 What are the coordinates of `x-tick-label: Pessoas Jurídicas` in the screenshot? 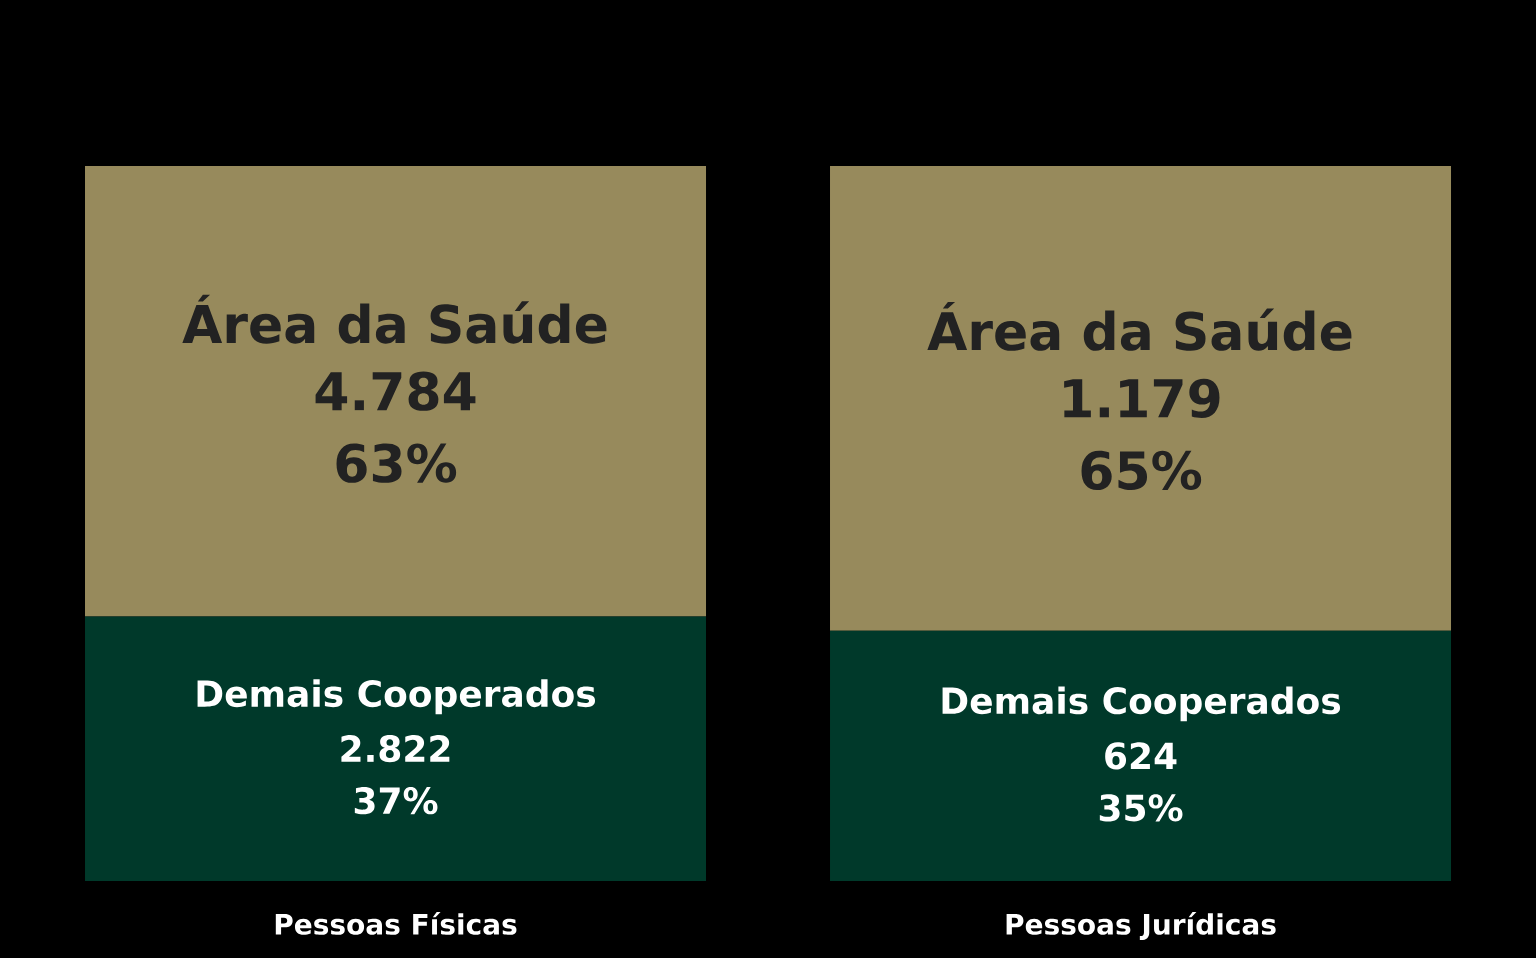 It's located at (1141, 926).